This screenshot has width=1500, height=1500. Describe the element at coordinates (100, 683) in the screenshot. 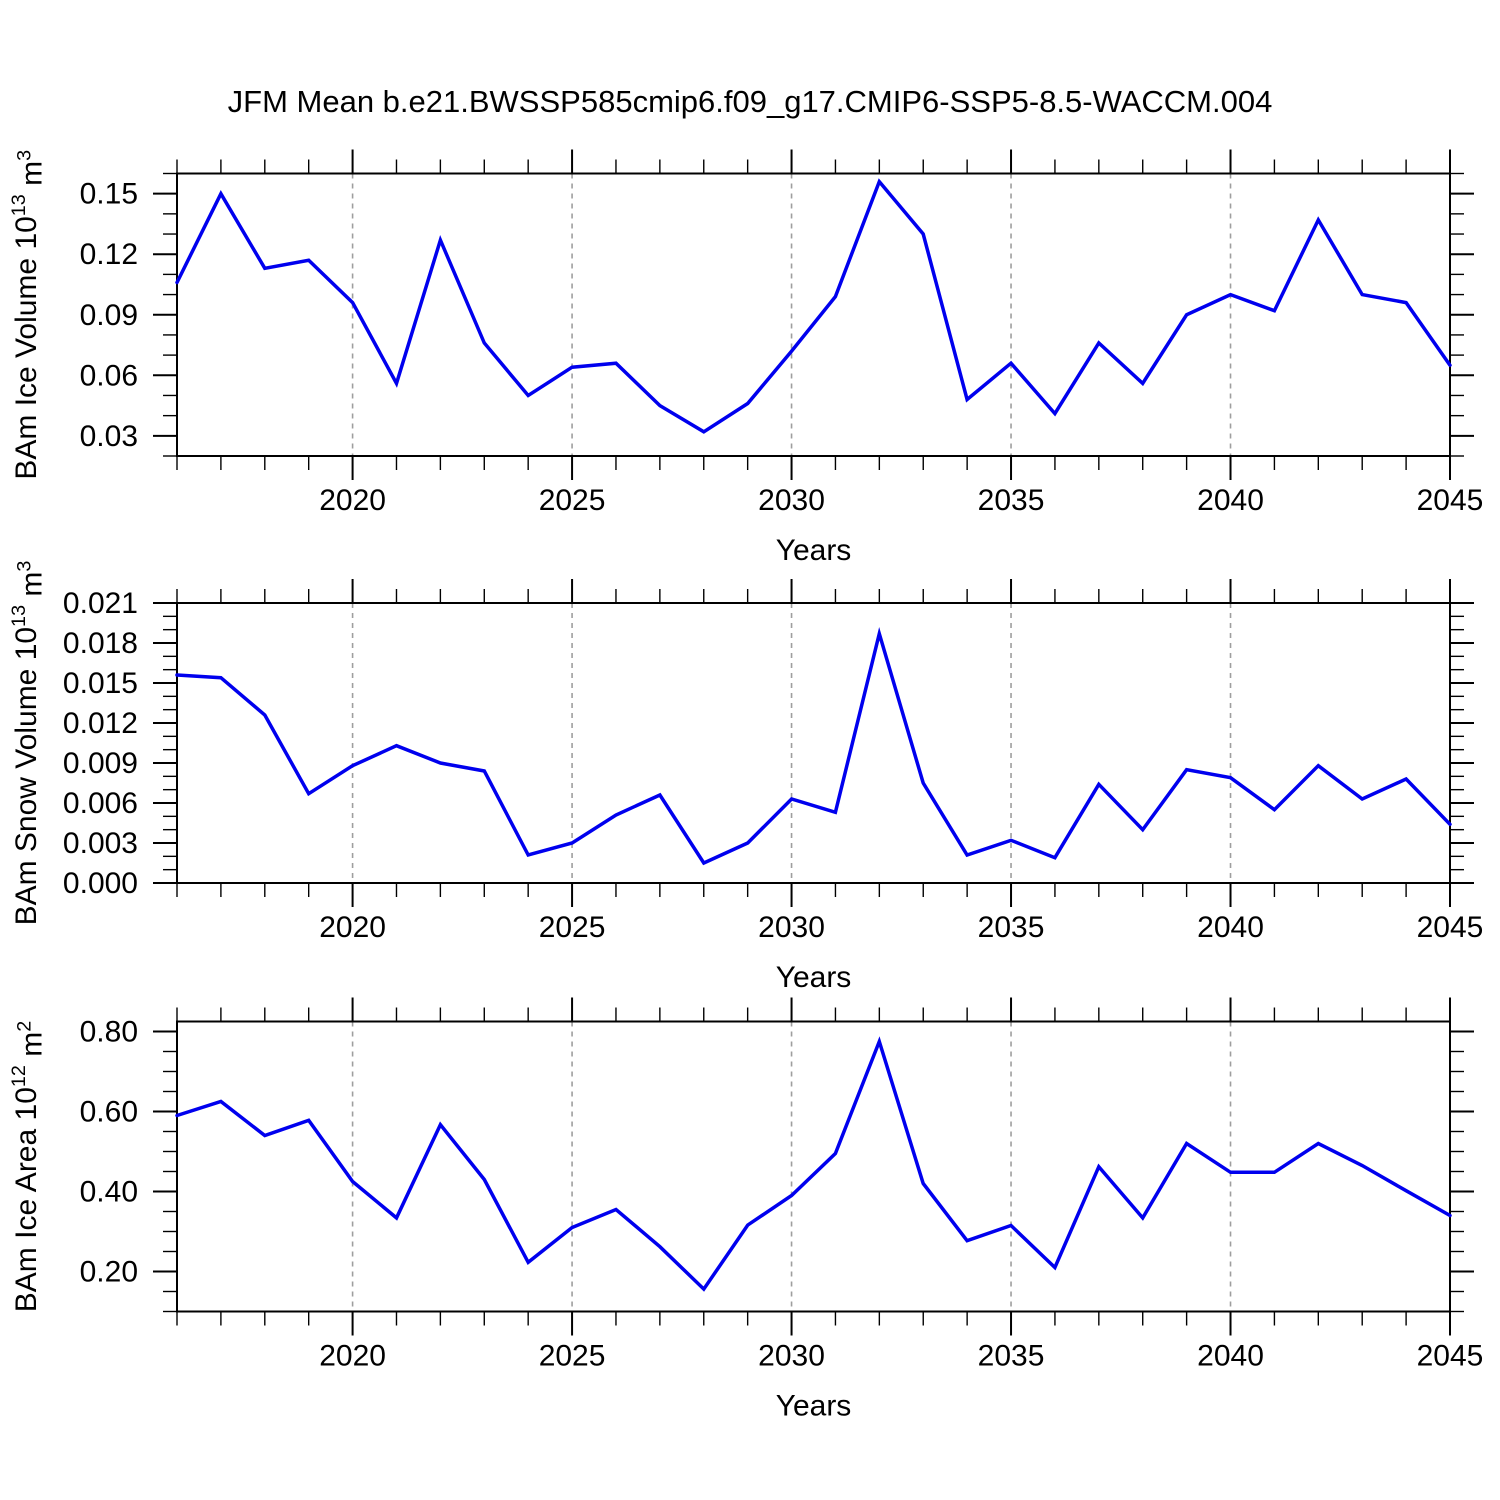

I see `snow-volume-y-tick-label: 0.015` at that location.